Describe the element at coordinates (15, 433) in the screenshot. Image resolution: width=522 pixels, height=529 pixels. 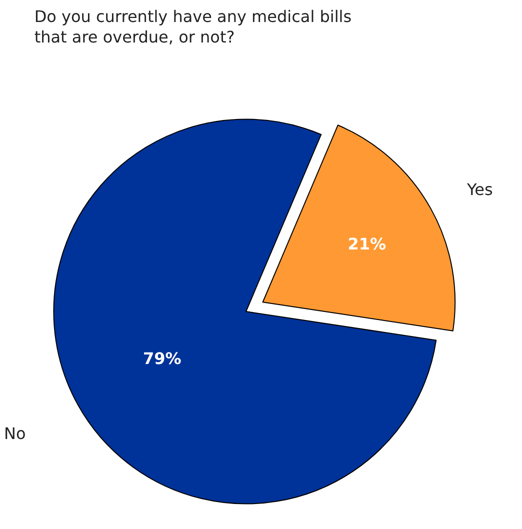
I see `slice-label: No` at that location.